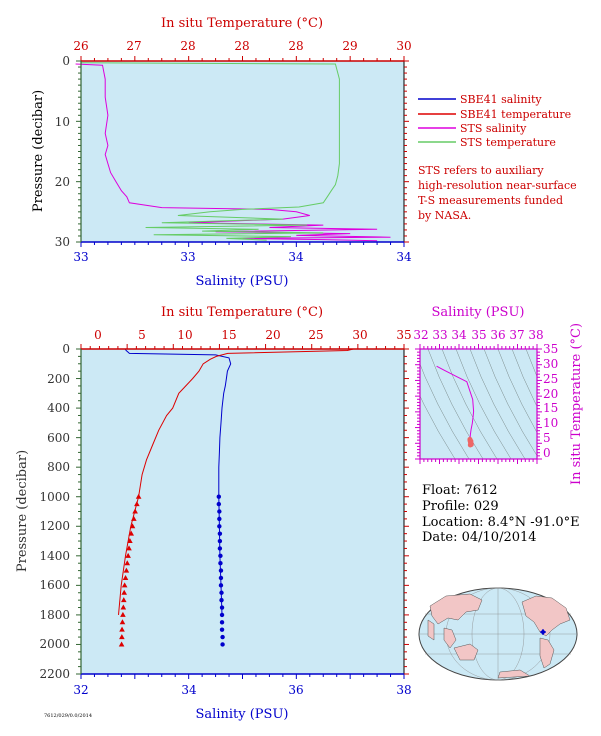 Image resolution: width=601 pixels, height=736 pixels. I want to click on legend-label-sts-salinity: STS salinity, so click(493, 128).